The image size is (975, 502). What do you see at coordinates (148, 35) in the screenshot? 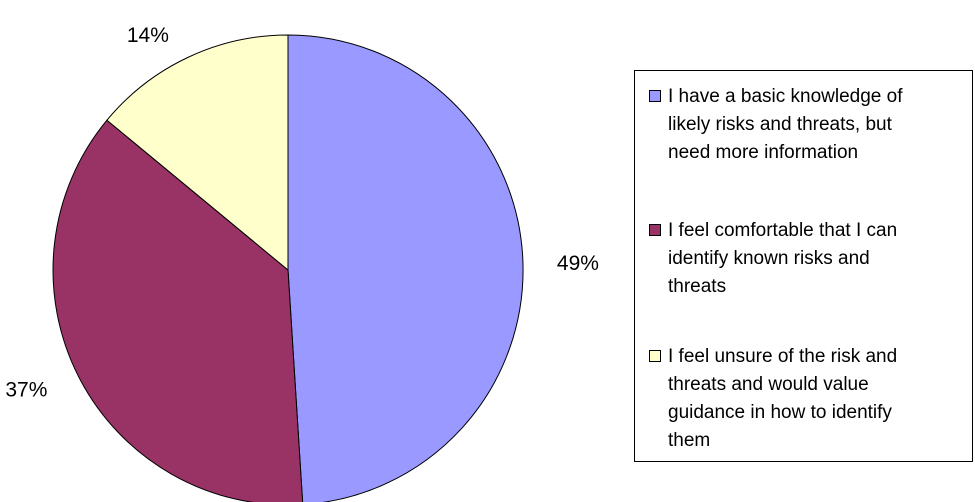
I see `data-label-unsure: 14%` at bounding box center [148, 35].